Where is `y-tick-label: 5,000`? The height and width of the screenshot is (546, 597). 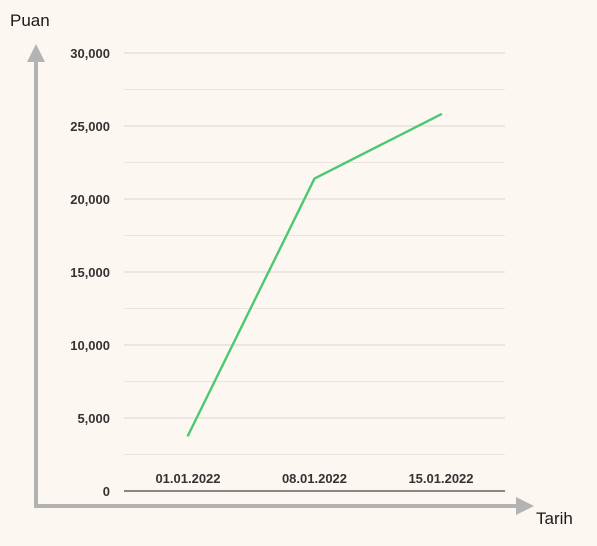 y-tick-label: 5,000 is located at coordinates (93, 418).